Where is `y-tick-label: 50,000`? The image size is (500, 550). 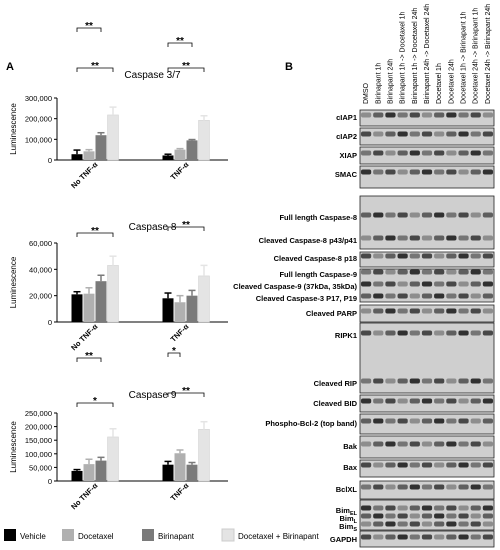
y-tick-label: 50,000 is located at coordinates (40, 467).